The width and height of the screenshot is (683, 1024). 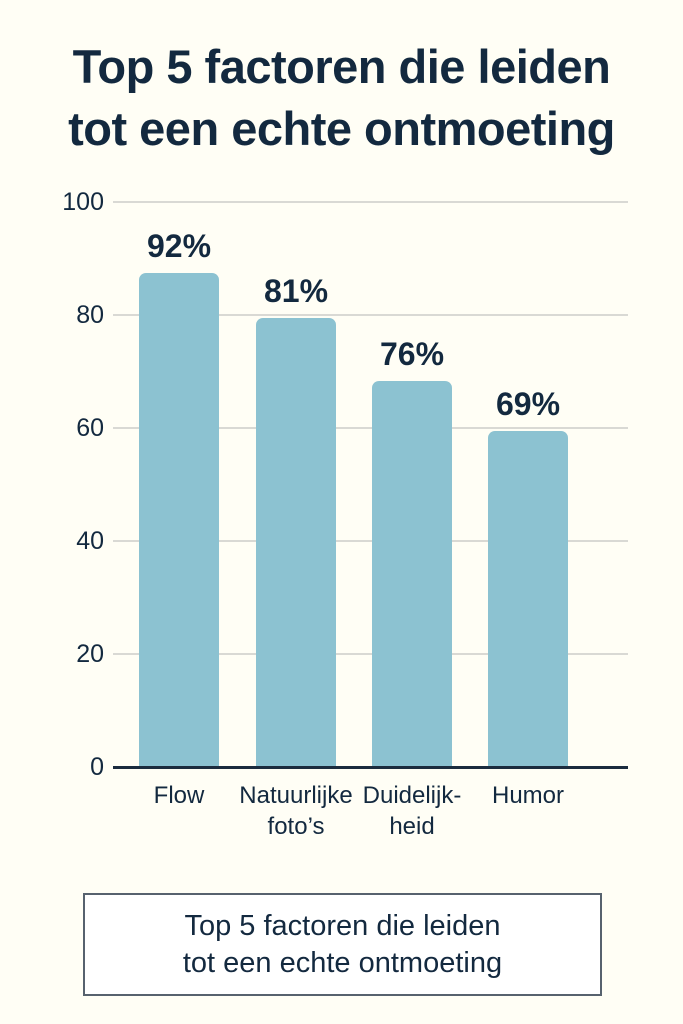 What do you see at coordinates (370, 767) in the screenshot?
I see `x-axis-line` at bounding box center [370, 767].